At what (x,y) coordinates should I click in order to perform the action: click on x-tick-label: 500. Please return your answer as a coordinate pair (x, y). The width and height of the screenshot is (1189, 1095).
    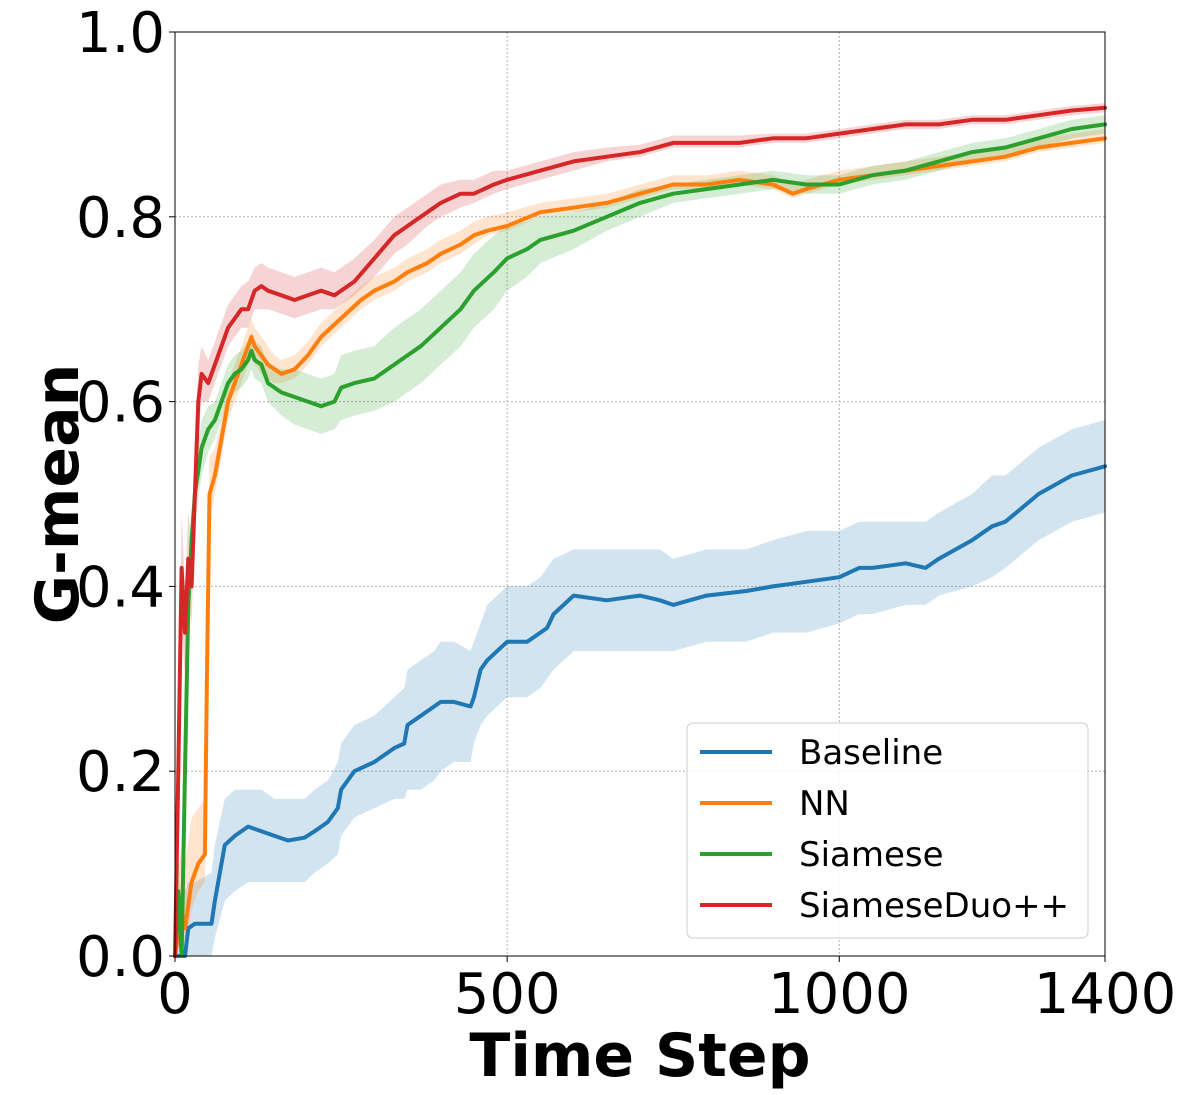
    Looking at the image, I should click on (507, 994).